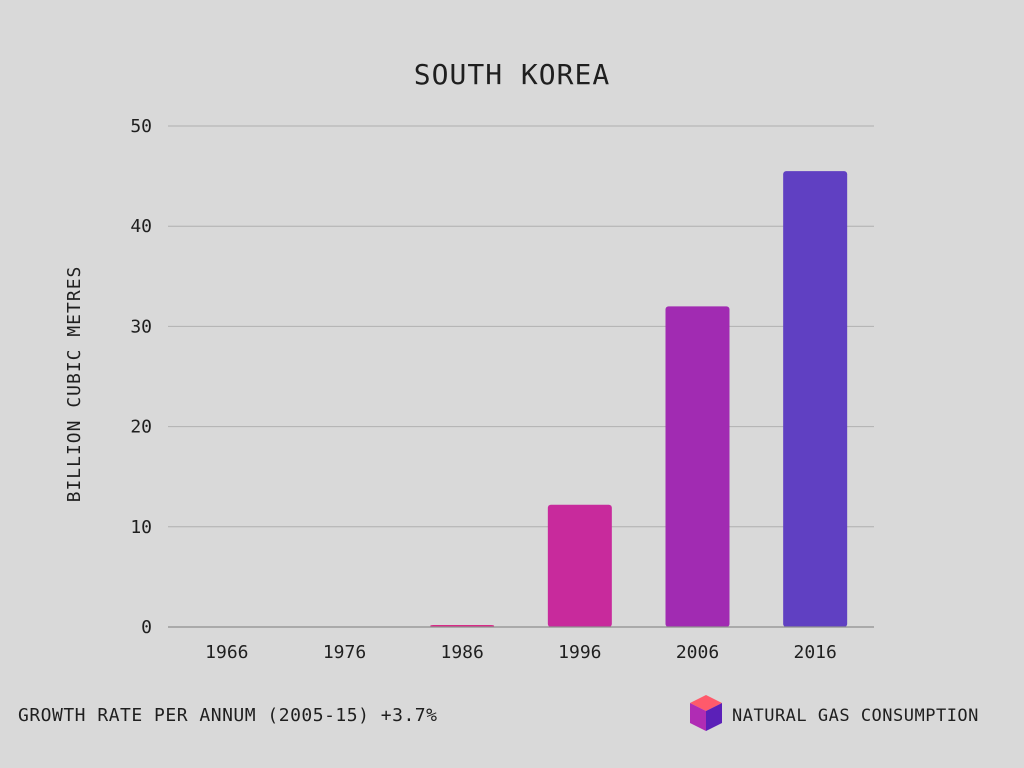 Image resolution: width=1024 pixels, height=768 pixels. I want to click on y-tick-label: 20, so click(141, 427).